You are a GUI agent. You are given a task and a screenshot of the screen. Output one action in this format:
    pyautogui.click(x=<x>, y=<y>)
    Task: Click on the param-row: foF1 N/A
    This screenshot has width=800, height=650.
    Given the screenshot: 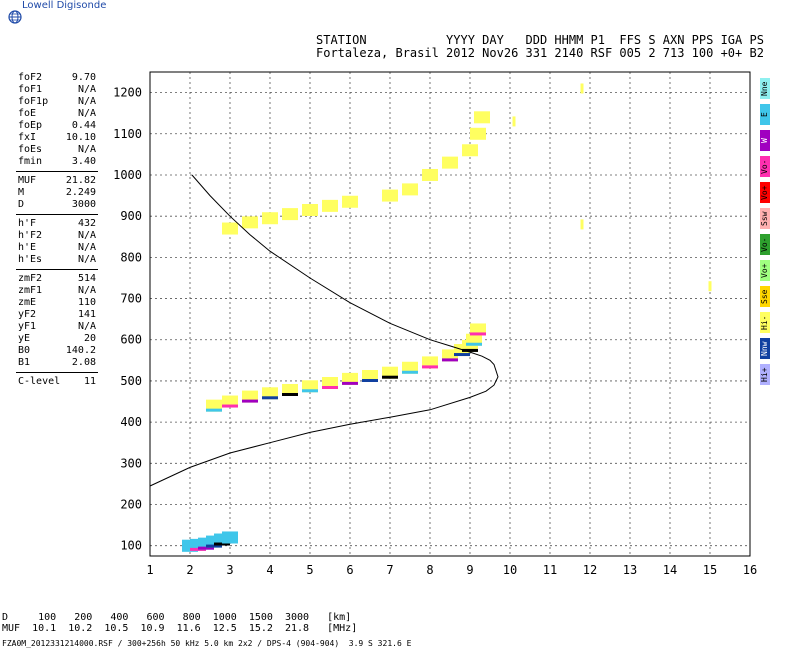 What is the action you would take?
    pyautogui.click(x=57, y=90)
    